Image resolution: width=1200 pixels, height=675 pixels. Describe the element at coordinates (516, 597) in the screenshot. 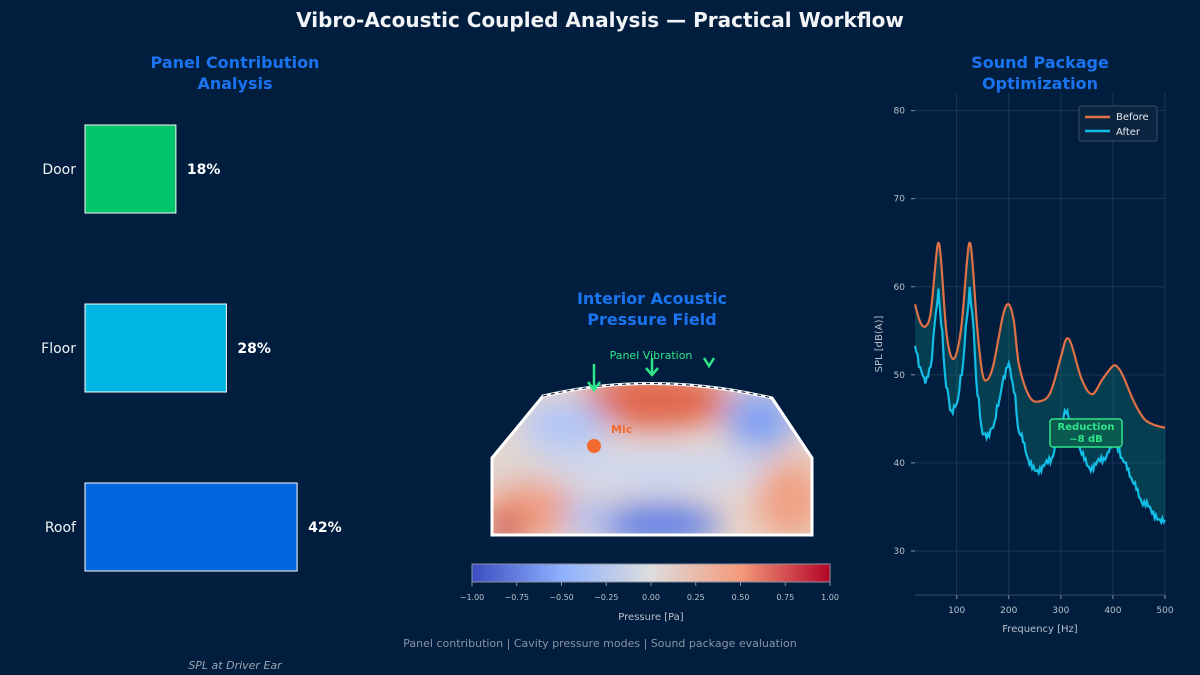

I see `colorbar-tick-label: −0.75` at that location.